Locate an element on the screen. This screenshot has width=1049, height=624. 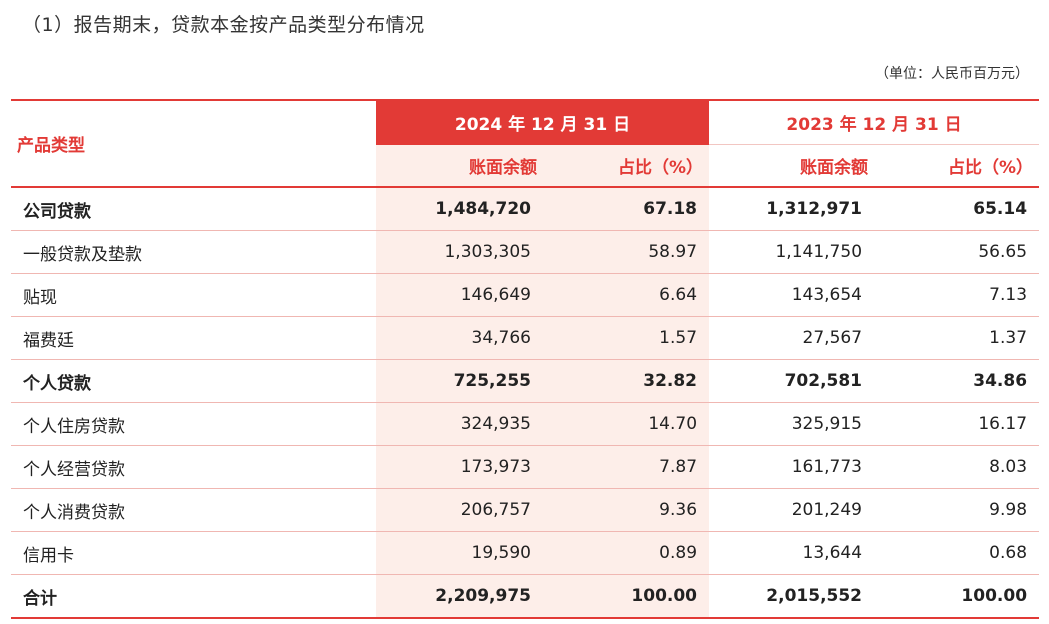
balance-2024-cell: 19,590 is located at coordinates (459, 553).